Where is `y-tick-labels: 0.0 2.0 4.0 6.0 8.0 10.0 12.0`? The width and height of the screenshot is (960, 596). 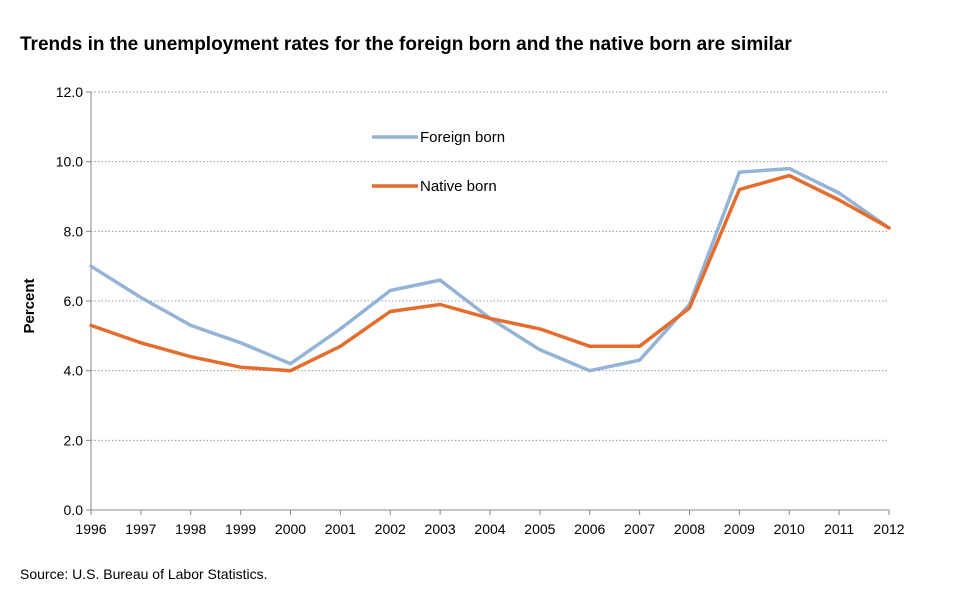 y-tick-labels: 0.0 2.0 4.0 6.0 8.0 10.0 12.0 is located at coordinates (69, 301).